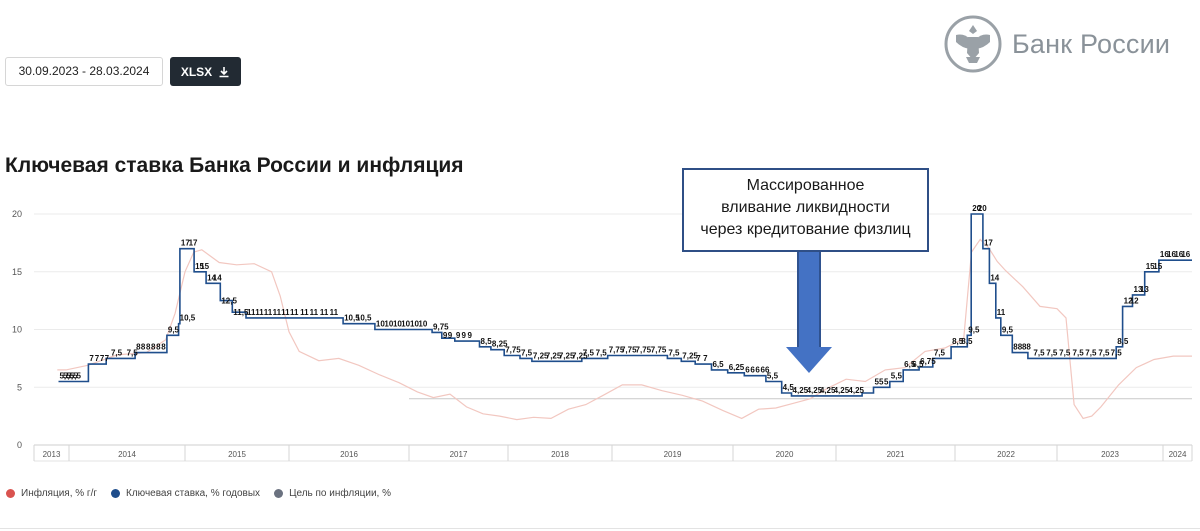 The height and width of the screenshot is (531, 1200). I want to click on legend-item-target: Цель по инфляции, %, so click(332, 493).